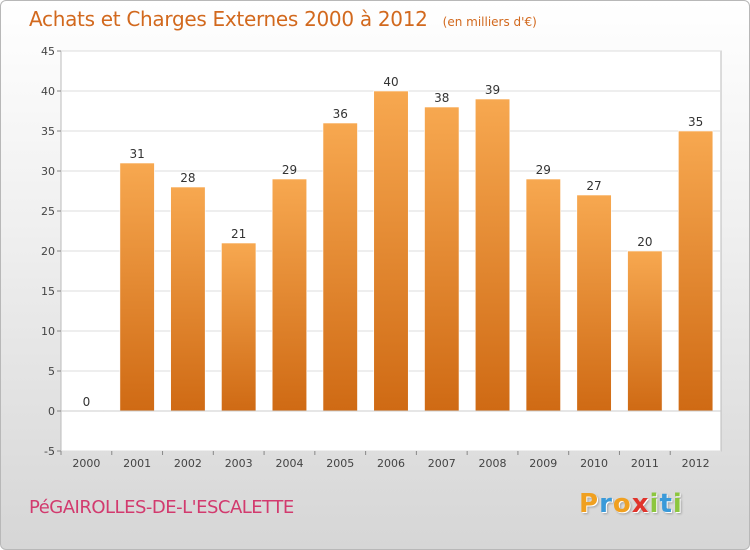  What do you see at coordinates (48, 291) in the screenshot?
I see `y-tick-label: 15` at bounding box center [48, 291].